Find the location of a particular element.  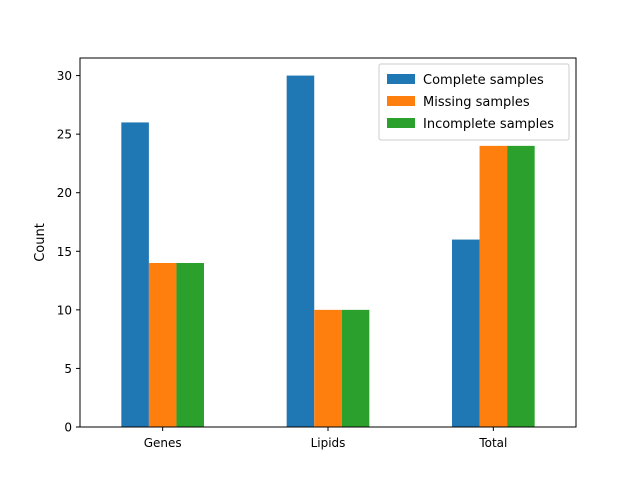

x-tick-label: Genes is located at coordinates (163, 443).